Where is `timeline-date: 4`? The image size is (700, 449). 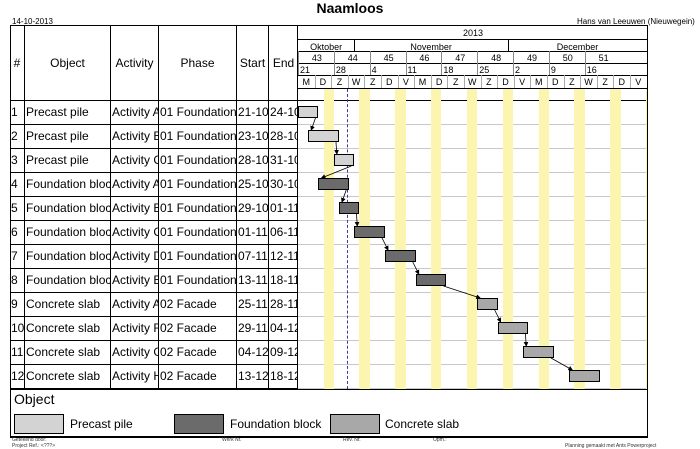
timeline-date: 4 is located at coordinates (374, 70).